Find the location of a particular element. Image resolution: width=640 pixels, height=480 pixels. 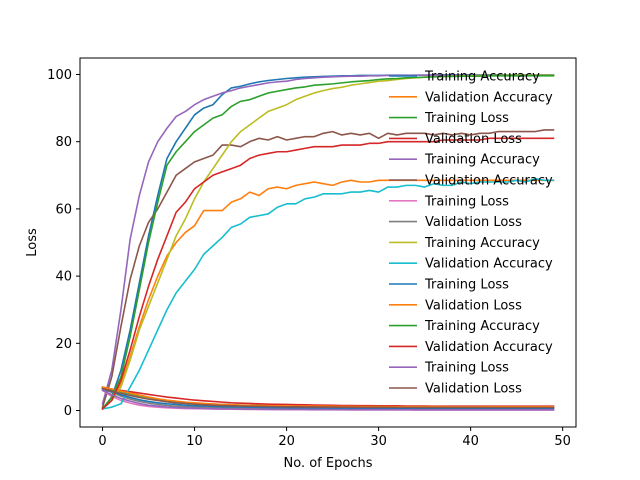

y-axis-label: Loss is located at coordinates (32, 242).